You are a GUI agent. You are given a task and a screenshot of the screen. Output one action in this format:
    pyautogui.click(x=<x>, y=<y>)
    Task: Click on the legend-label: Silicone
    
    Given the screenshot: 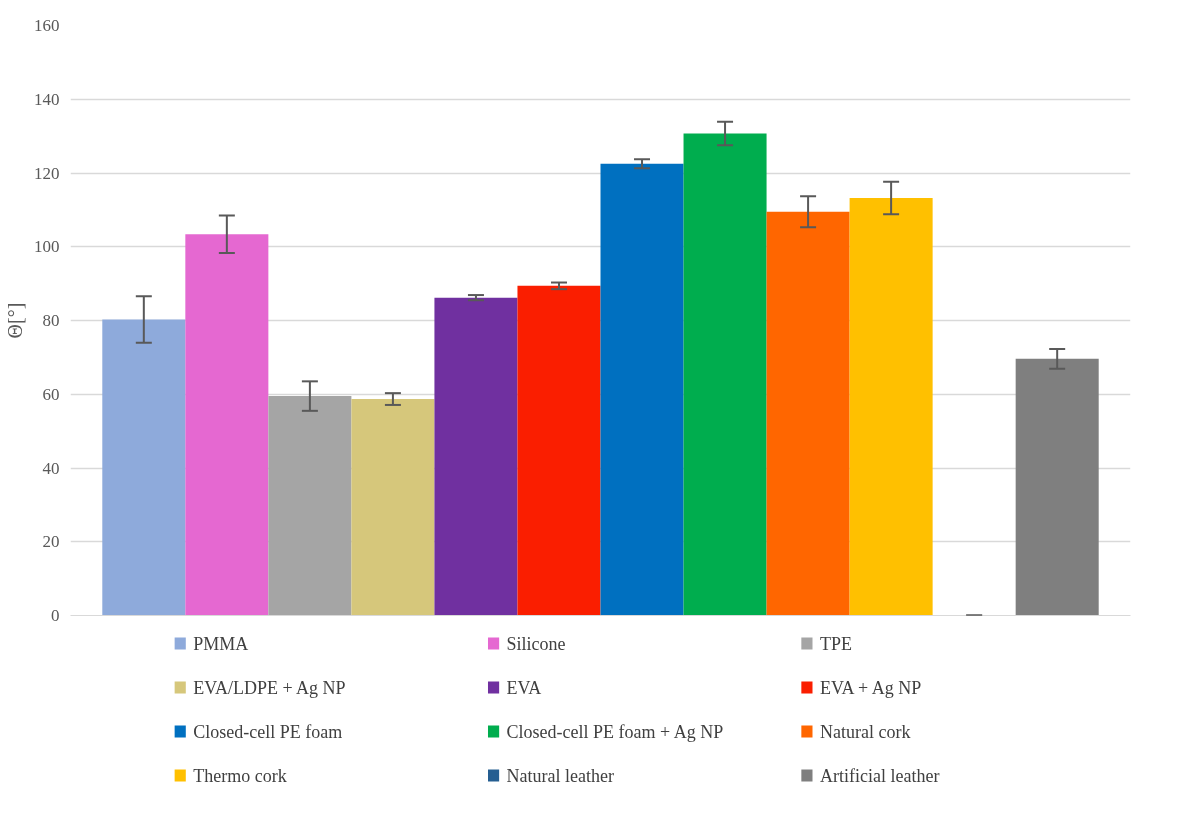 What is the action you would take?
    pyautogui.click(x=536, y=643)
    